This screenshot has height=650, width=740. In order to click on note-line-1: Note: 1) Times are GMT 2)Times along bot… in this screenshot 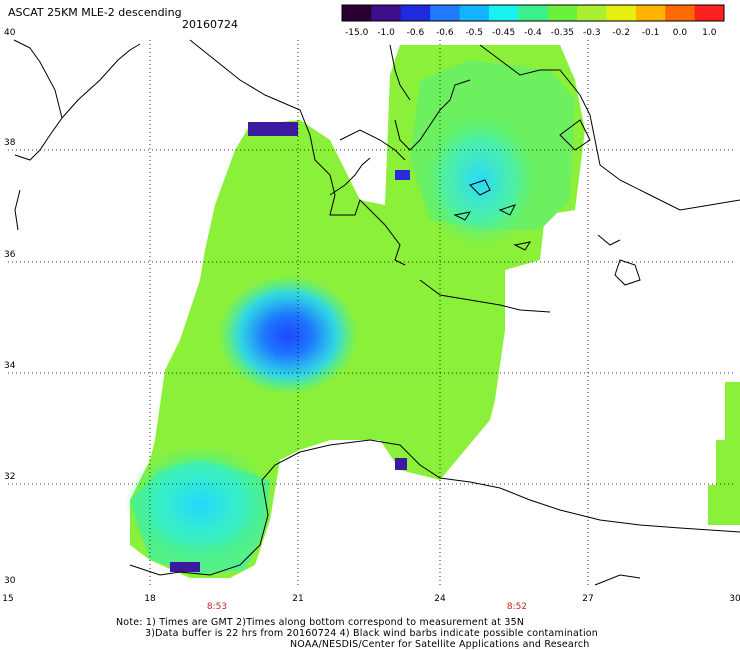, I will do `click(320, 622)`.